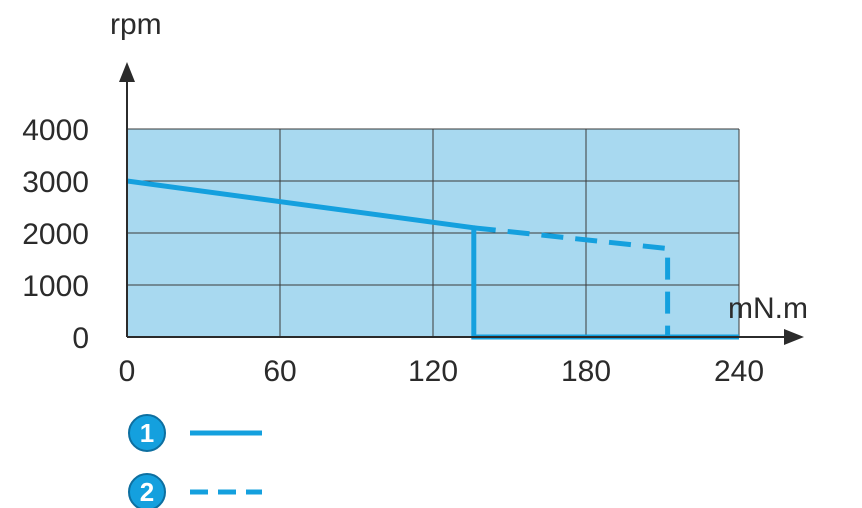 Image resolution: width=862 pixels, height=508 pixels. Describe the element at coordinates (433, 371) in the screenshot. I see `x-tick-label-120: 120` at that location.